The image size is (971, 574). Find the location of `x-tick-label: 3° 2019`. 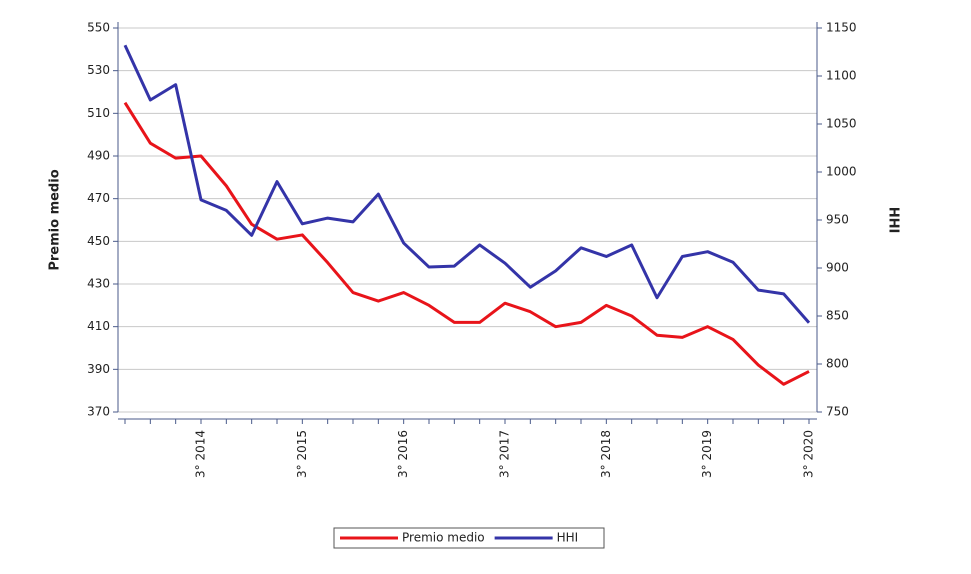

x-tick-label: 3° 2019 is located at coordinates (707, 454).